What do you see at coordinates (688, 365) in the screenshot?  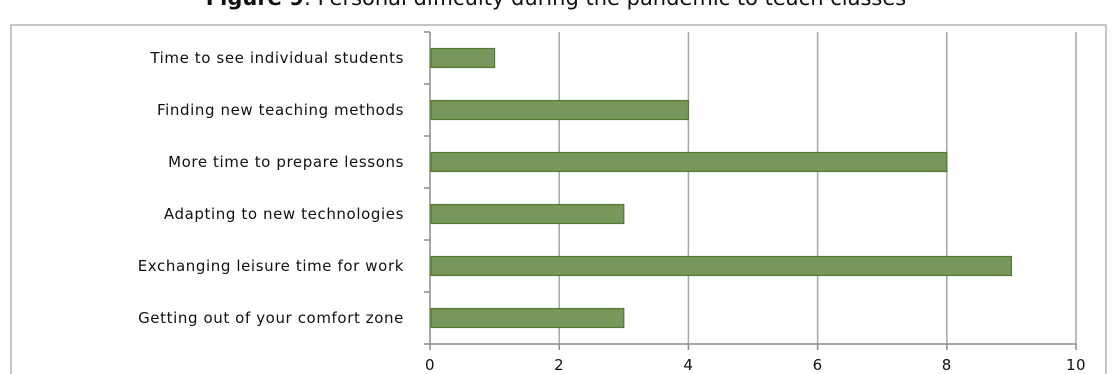 I see `x-tick-label-2: 4` at bounding box center [688, 365].